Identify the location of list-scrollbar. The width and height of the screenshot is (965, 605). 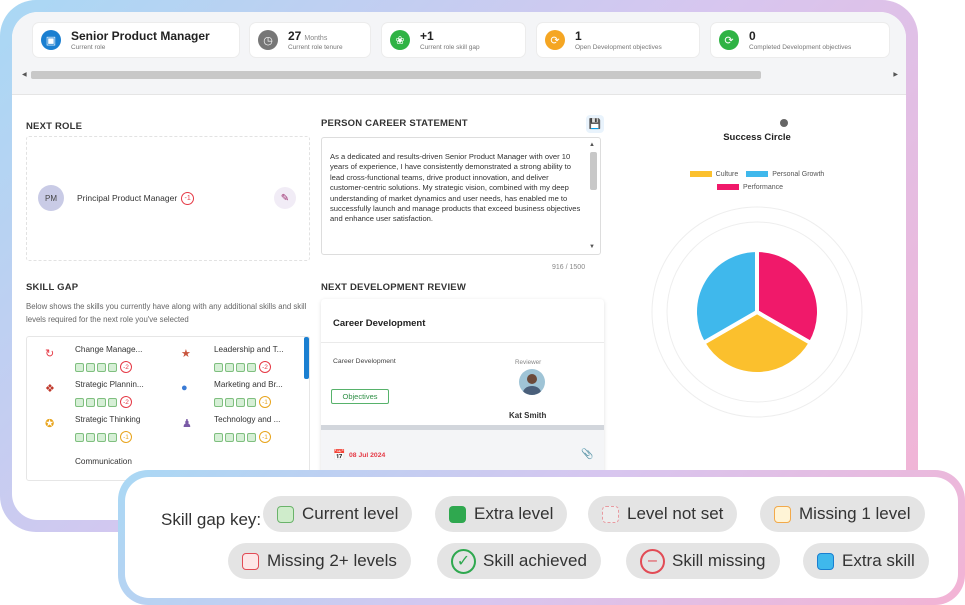
(306, 358).